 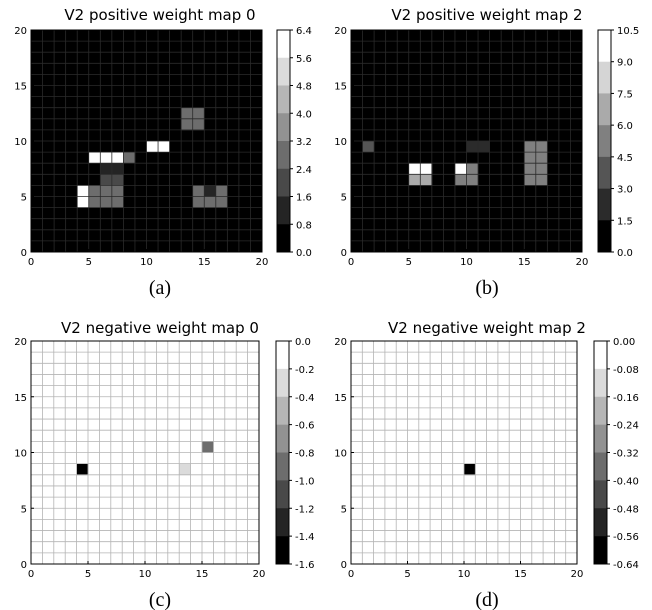 What do you see at coordinates (628, 31) in the screenshot?
I see `colorbar-tick-label: 10.5` at bounding box center [628, 31].